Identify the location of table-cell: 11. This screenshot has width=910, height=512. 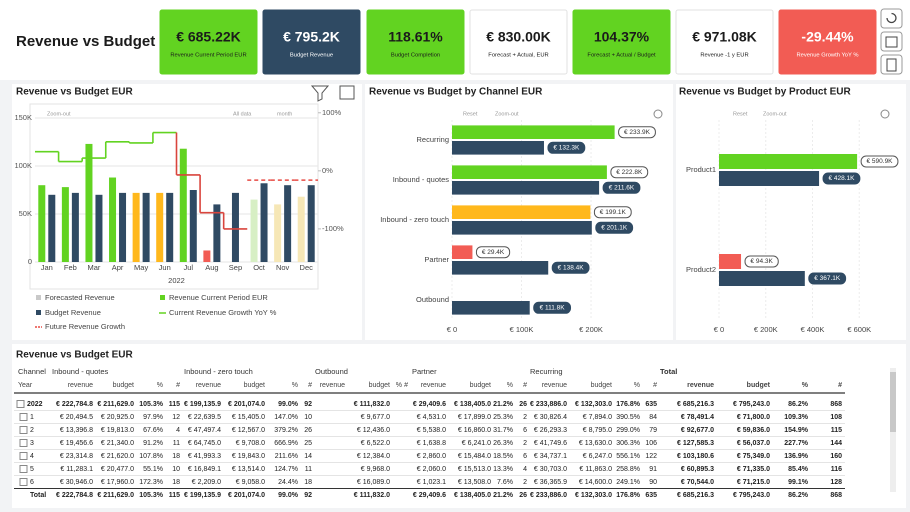
(176, 443).